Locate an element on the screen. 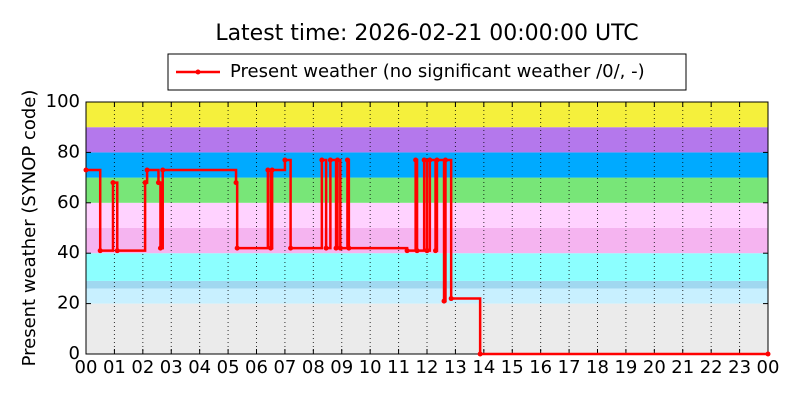  x-tick-label: 07 is located at coordinates (284, 367).